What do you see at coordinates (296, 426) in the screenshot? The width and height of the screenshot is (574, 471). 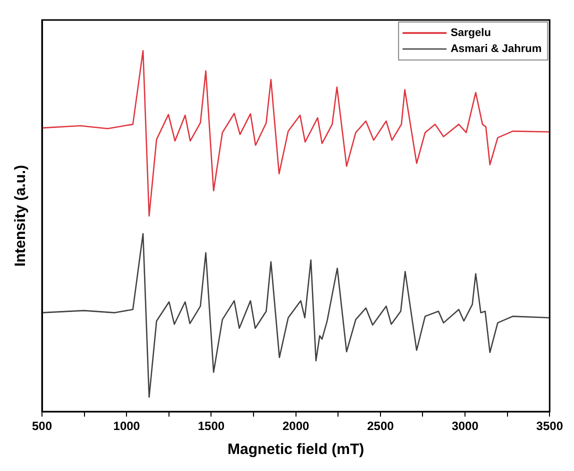 I see `x-tick-label: 2000` at bounding box center [296, 426].